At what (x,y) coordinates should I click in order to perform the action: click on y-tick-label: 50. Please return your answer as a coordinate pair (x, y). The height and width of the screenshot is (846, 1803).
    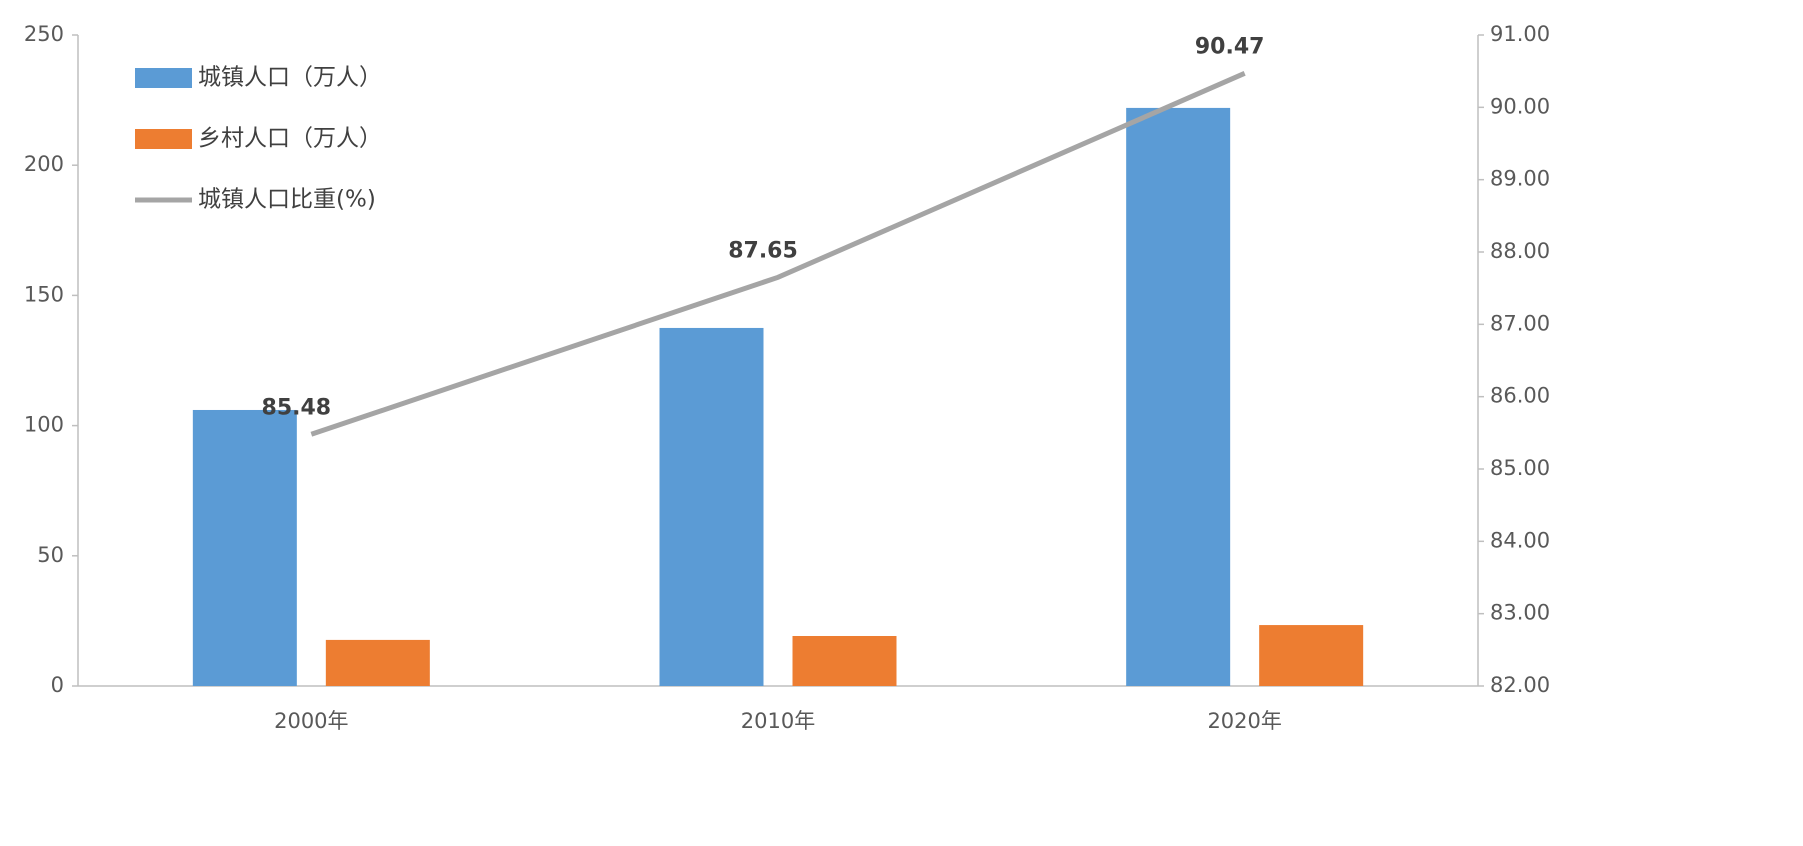
    Looking at the image, I should click on (50, 555).